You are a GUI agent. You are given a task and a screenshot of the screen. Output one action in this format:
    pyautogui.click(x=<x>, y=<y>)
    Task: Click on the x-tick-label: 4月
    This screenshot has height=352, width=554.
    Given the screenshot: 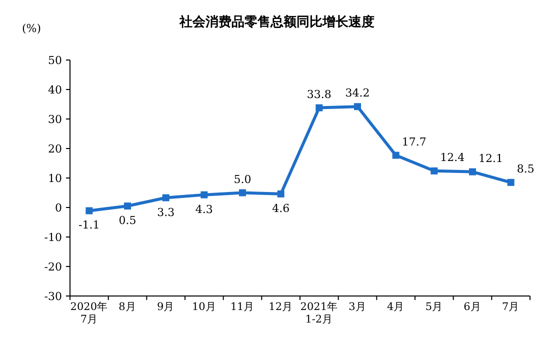 What is the action you would take?
    pyautogui.click(x=395, y=307)
    